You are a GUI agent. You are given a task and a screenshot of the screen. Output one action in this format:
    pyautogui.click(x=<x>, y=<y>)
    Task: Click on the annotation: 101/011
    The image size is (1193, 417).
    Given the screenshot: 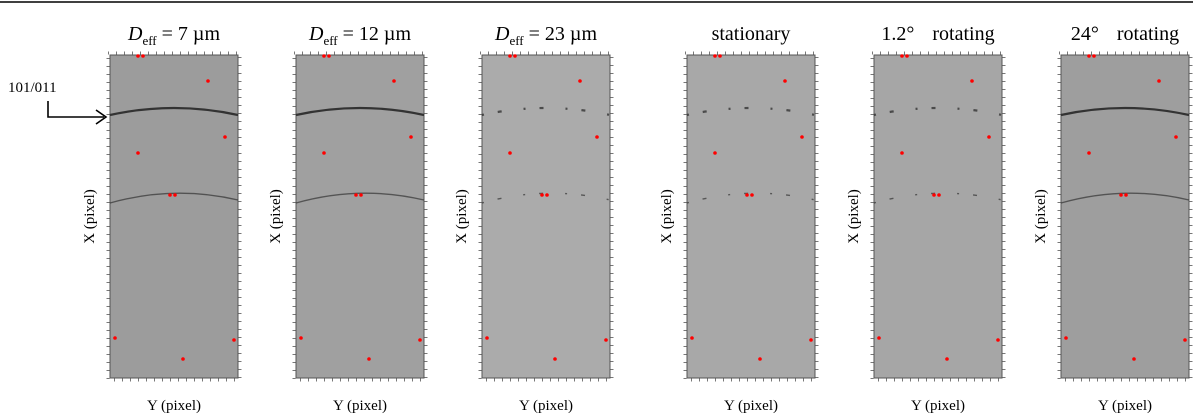 What is the action you would take?
    pyautogui.click(x=32, y=88)
    